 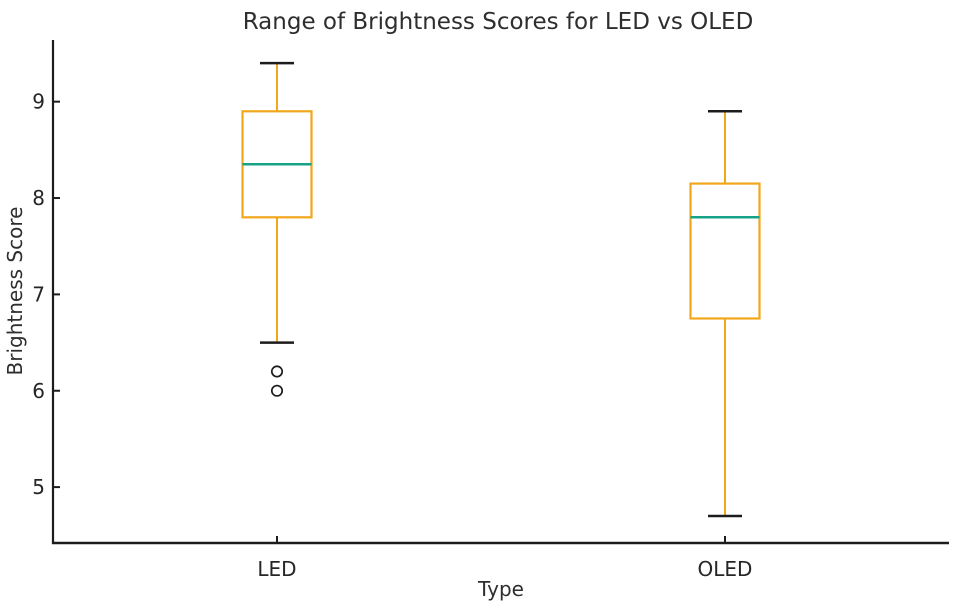 What do you see at coordinates (276, 569) in the screenshot?
I see `x-tick-label-LED: LED` at bounding box center [276, 569].